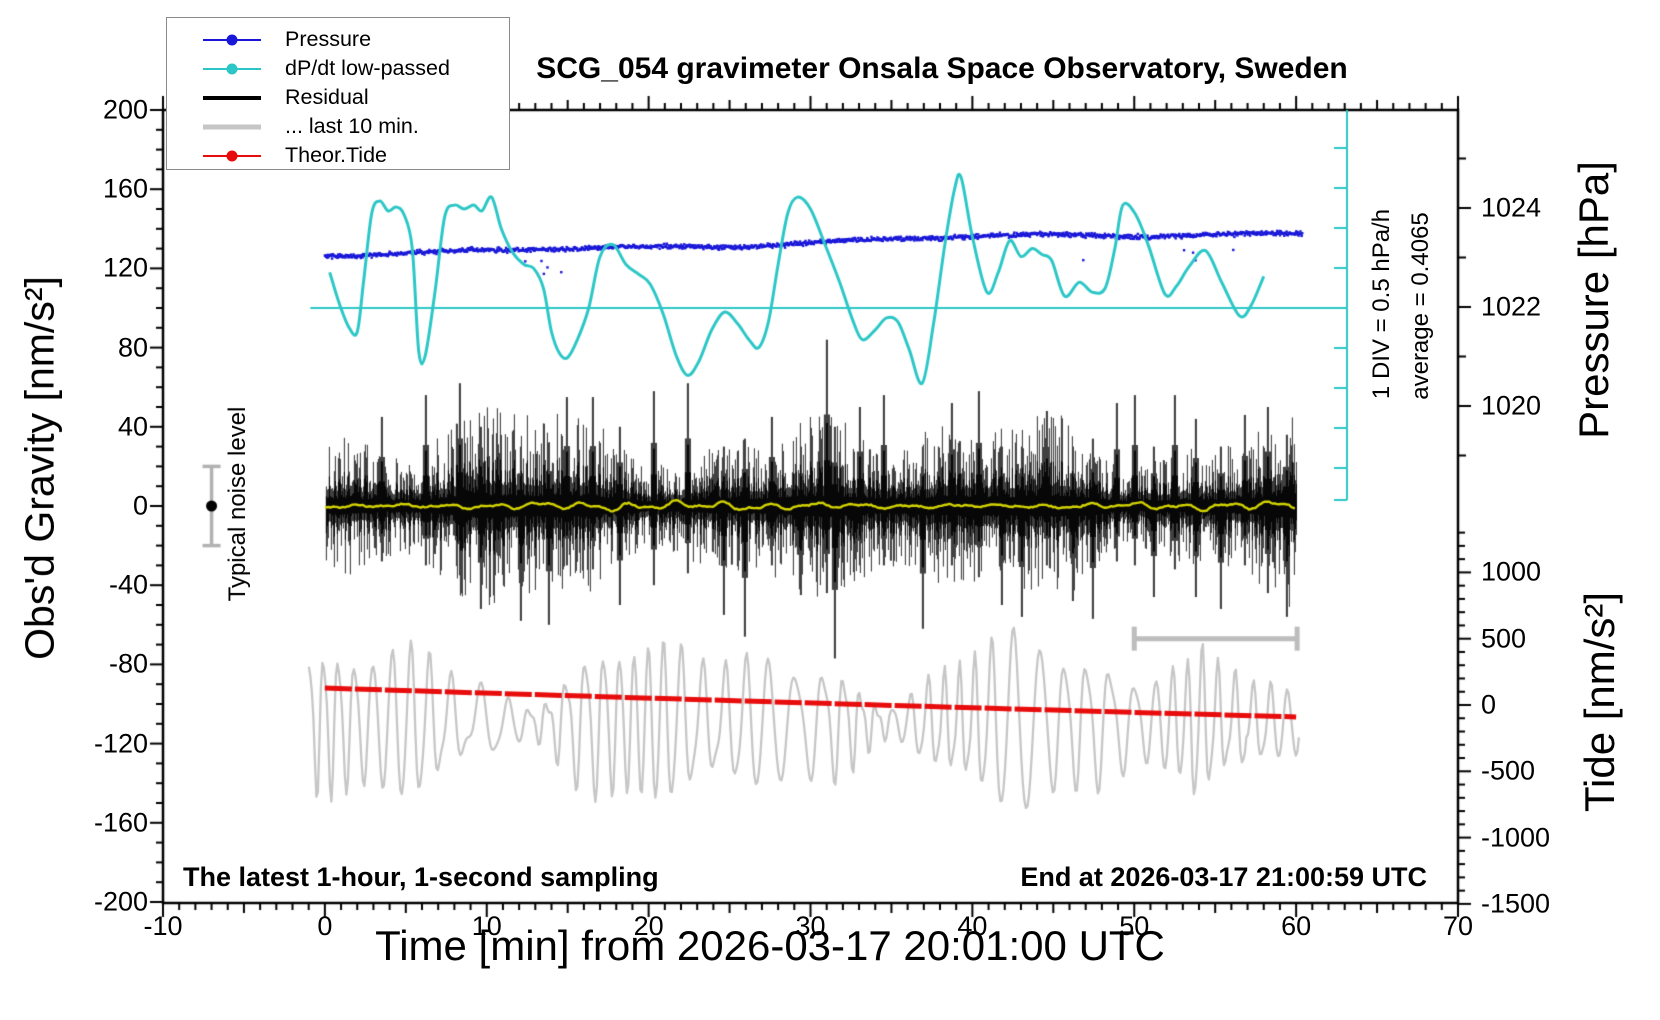 The image size is (1660, 1020). What do you see at coordinates (120, 822) in the screenshot?
I see `gravity-tick-label: -160` at bounding box center [120, 822].